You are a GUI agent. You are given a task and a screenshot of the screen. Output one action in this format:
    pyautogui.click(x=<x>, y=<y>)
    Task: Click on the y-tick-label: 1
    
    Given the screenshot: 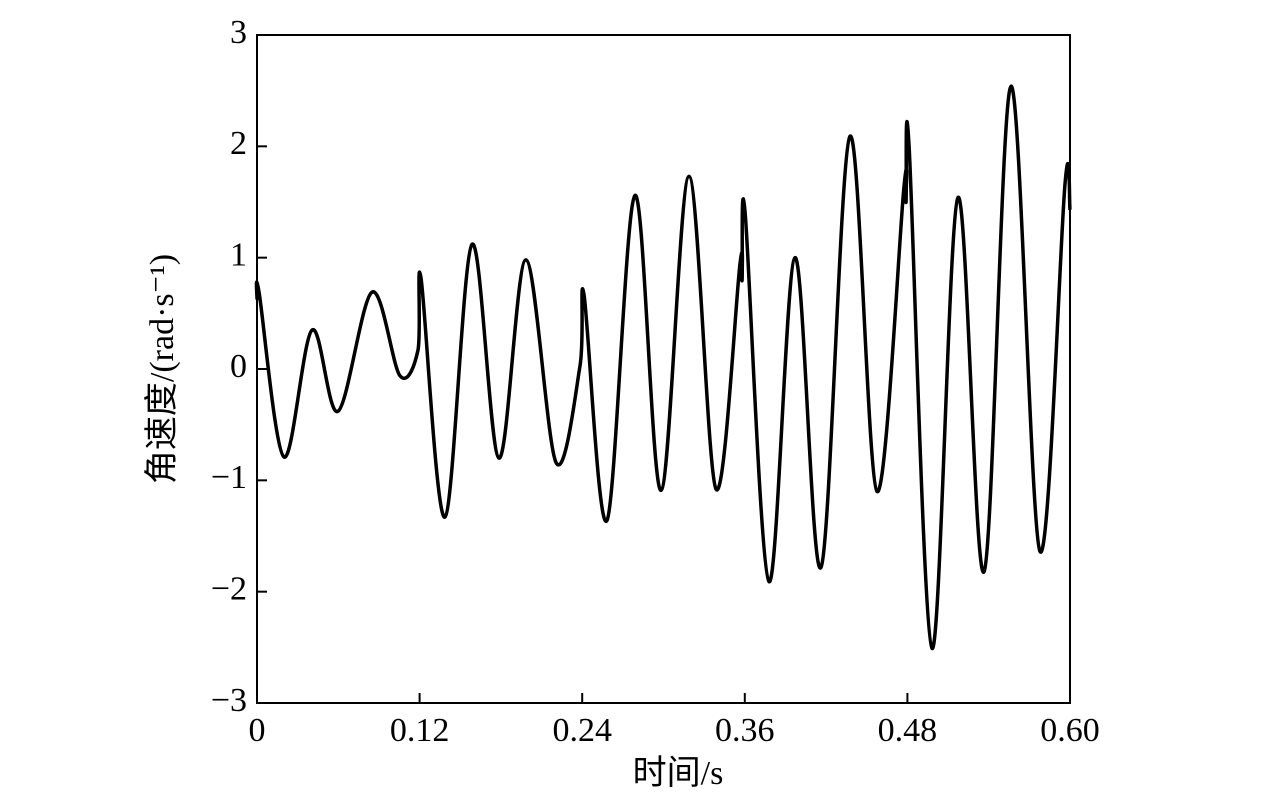 What is the action you would take?
    pyautogui.click(x=238, y=254)
    